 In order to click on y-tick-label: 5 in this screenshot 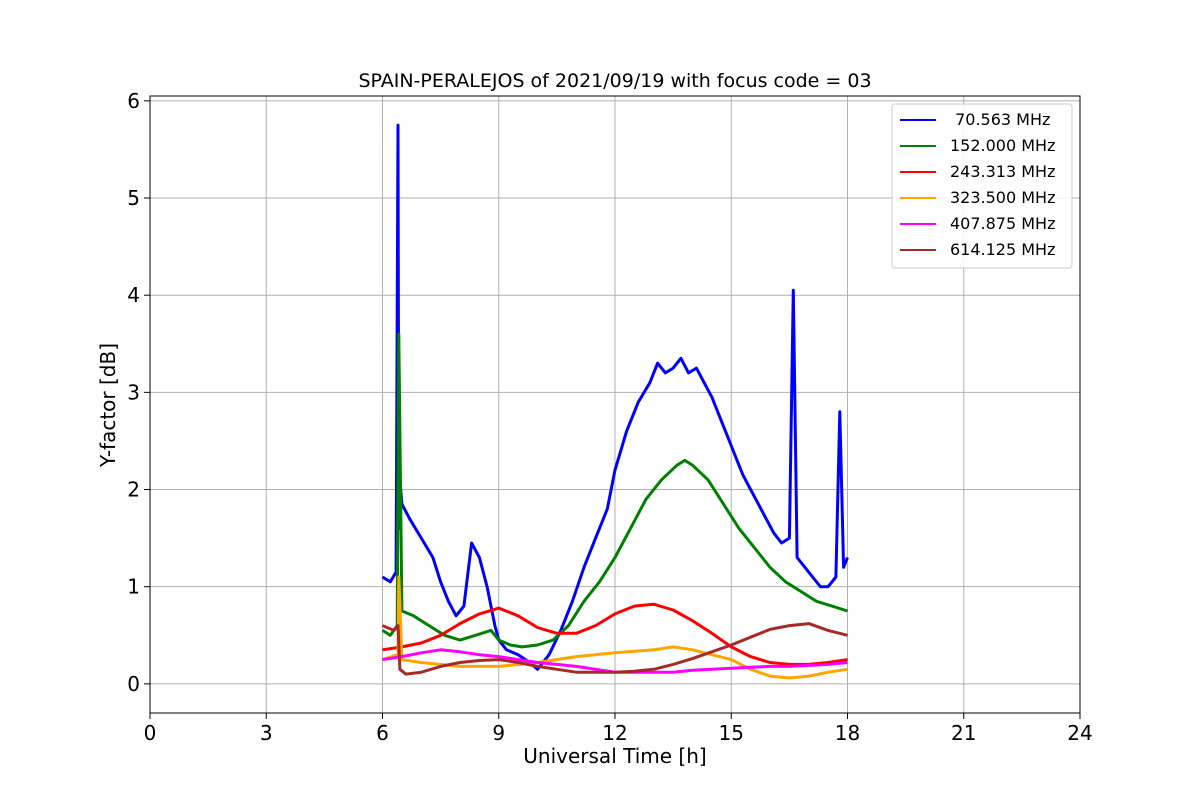, I will do `click(133, 198)`.